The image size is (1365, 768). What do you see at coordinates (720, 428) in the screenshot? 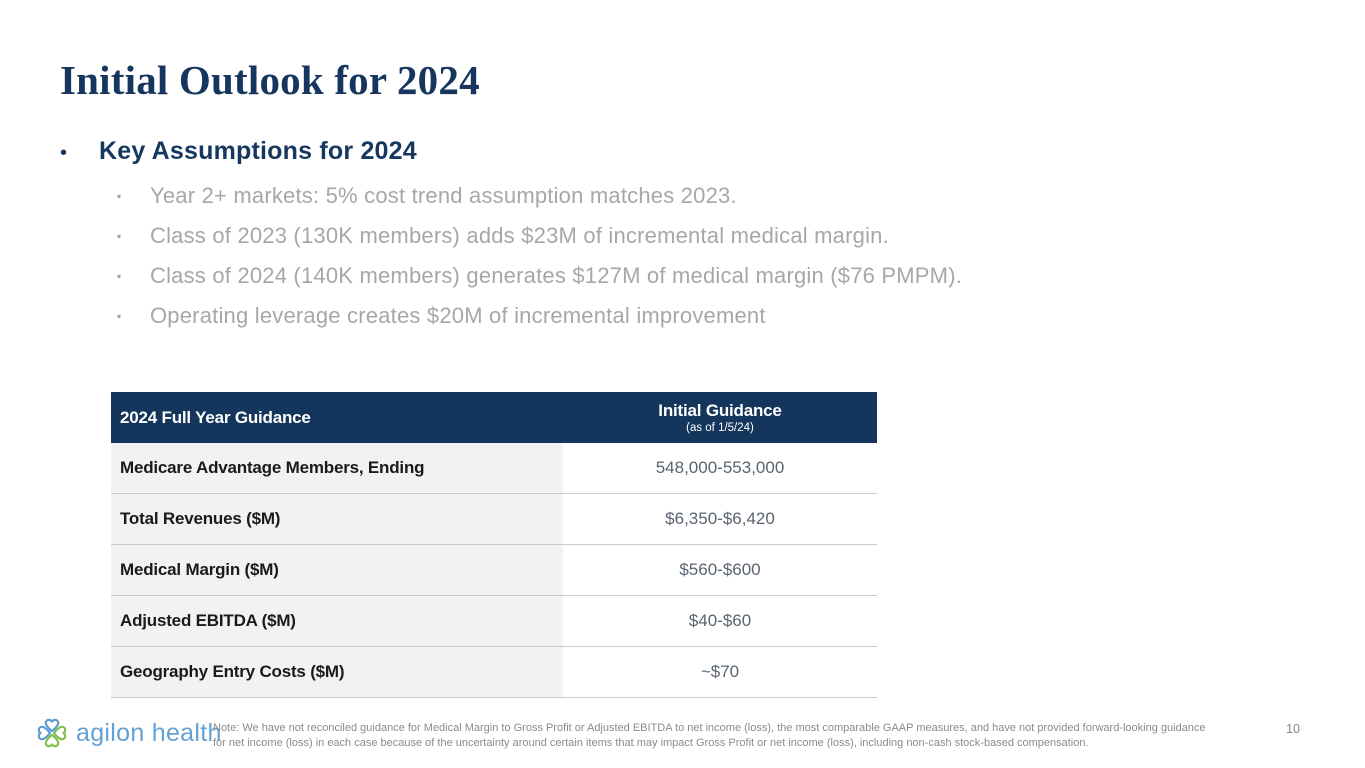
I see `as-of-date: (as of 1/5/24)` at bounding box center [720, 428].